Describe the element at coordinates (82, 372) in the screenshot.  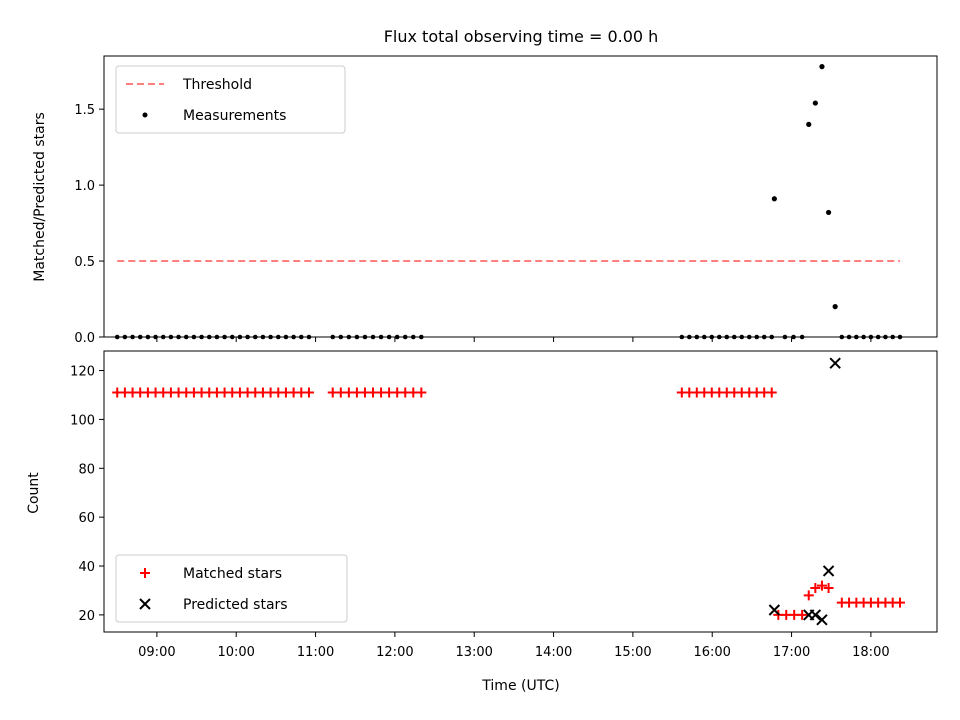
I see `bottom-y-tick-label: 120` at that location.